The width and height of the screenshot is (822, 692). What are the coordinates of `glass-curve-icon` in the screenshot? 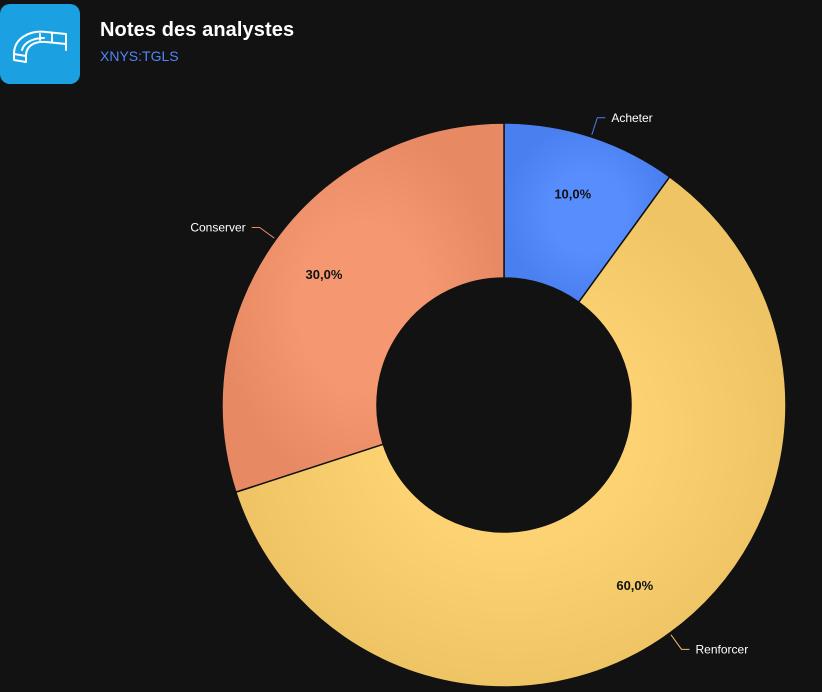 It's located at (40, 46).